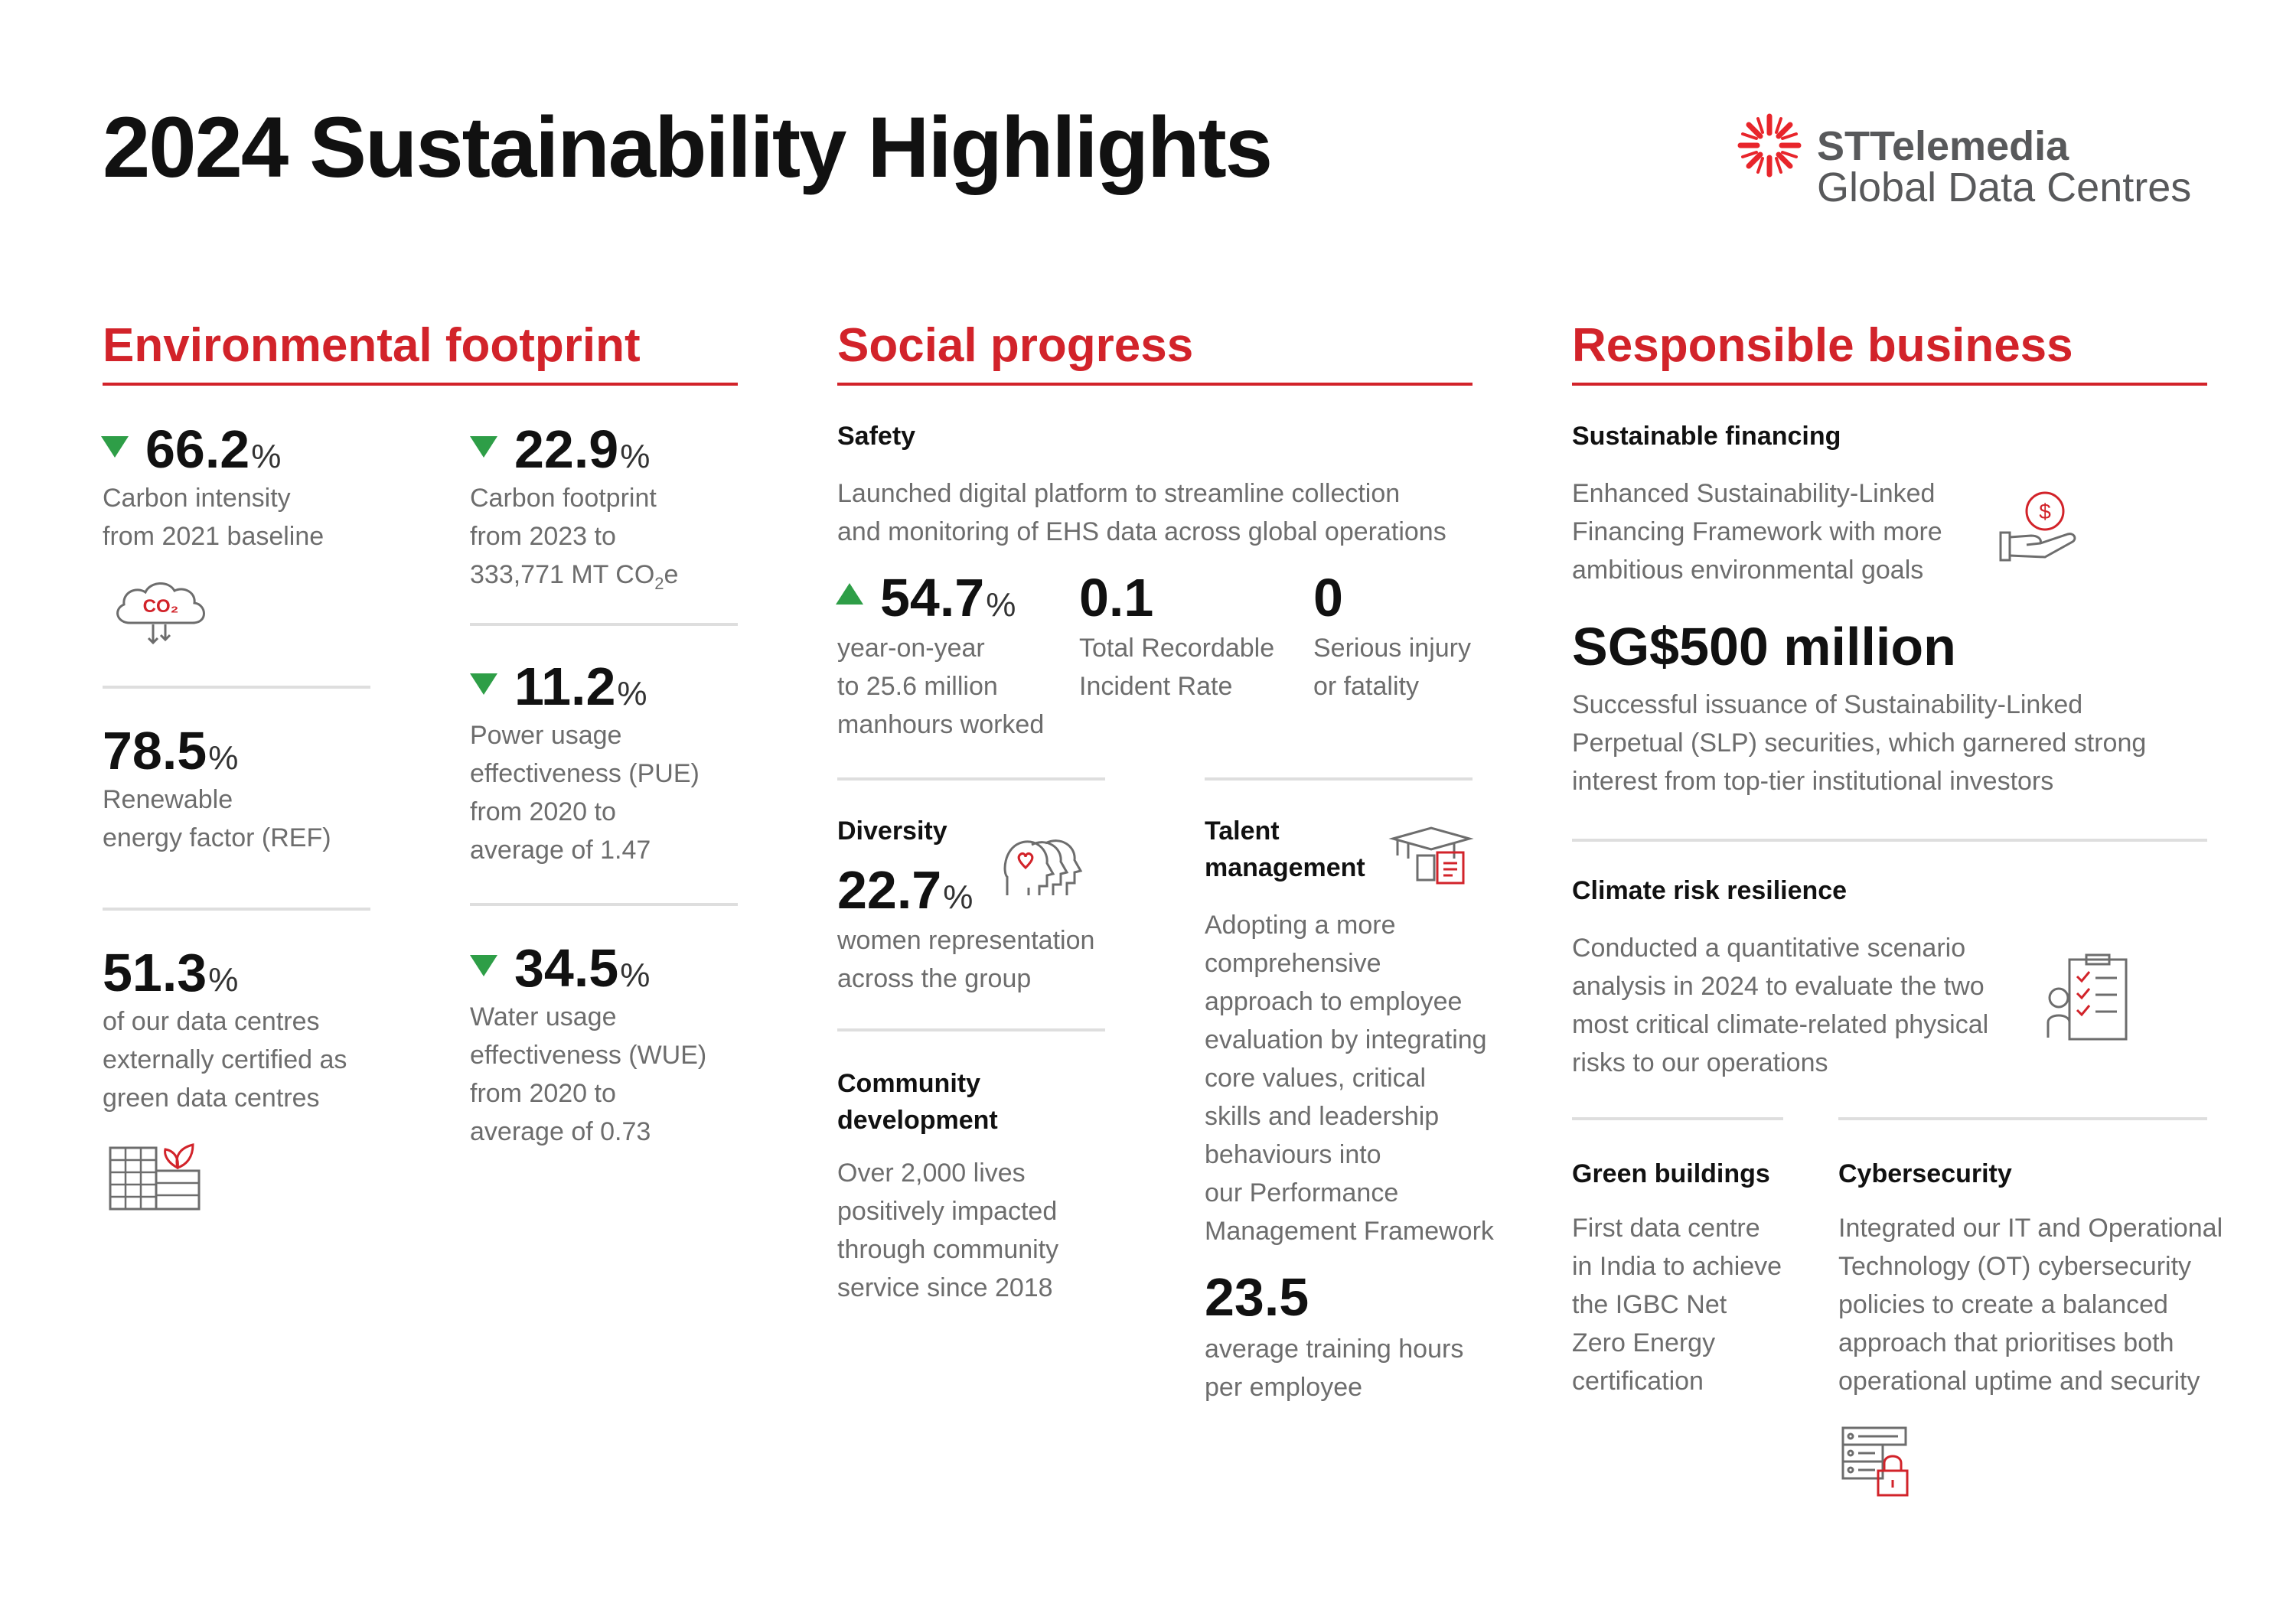  I want to click on trir-stat: 0.1, so click(1116, 597).